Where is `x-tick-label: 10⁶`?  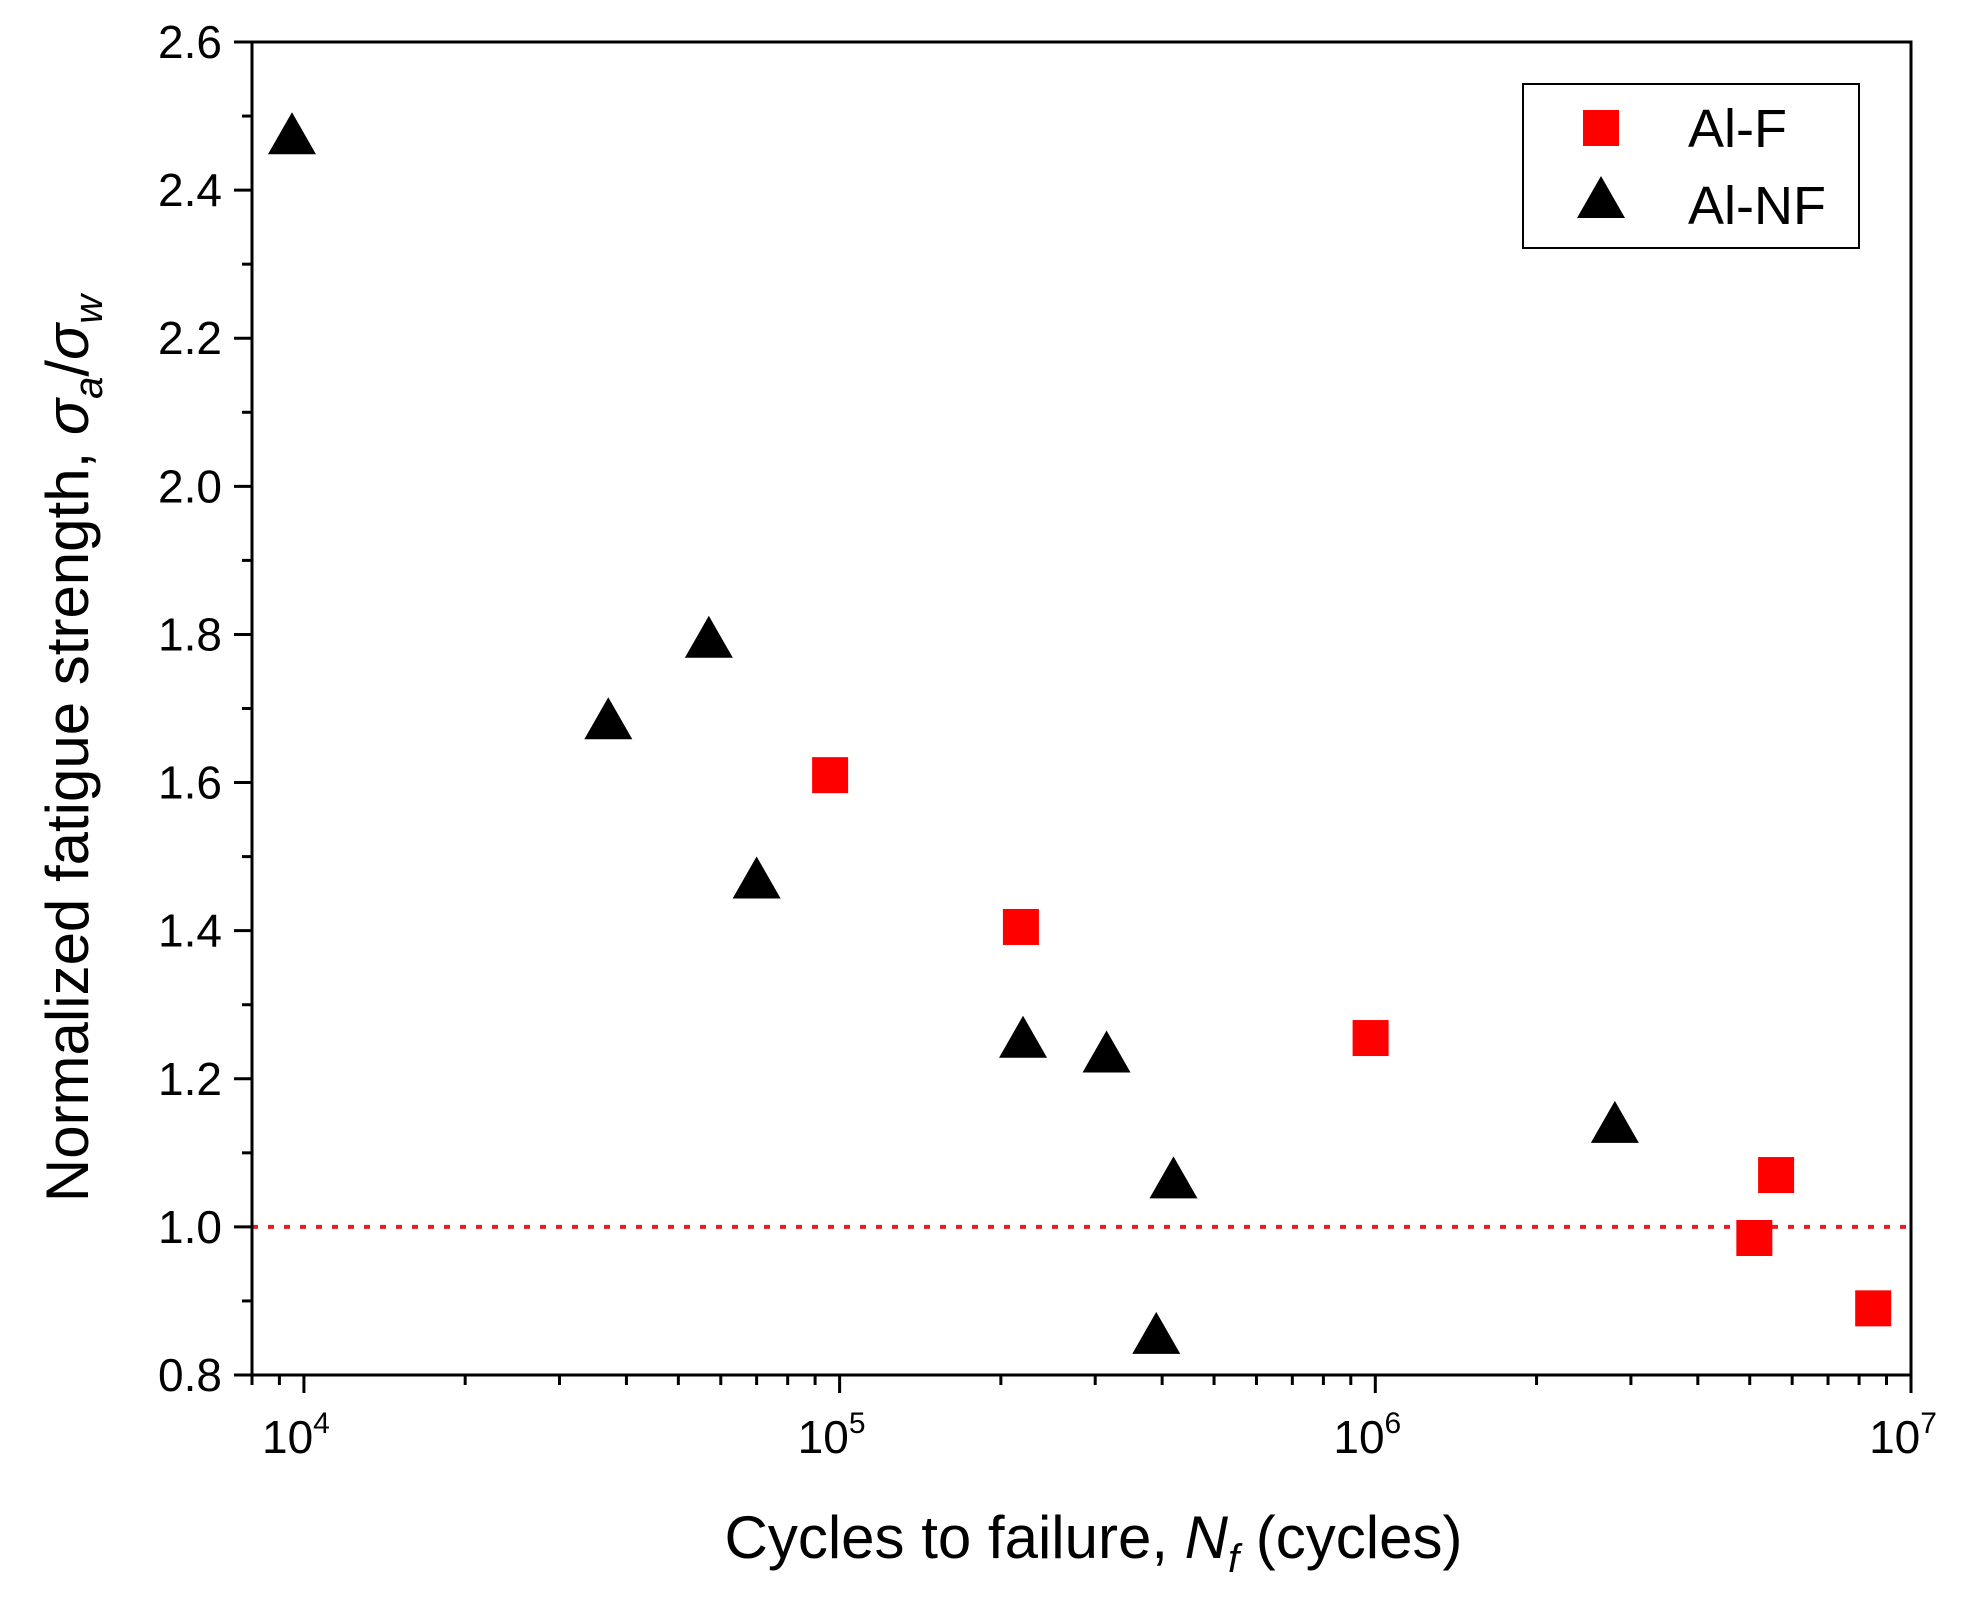
x-tick-label: 10⁶ is located at coordinates (1367, 1435).